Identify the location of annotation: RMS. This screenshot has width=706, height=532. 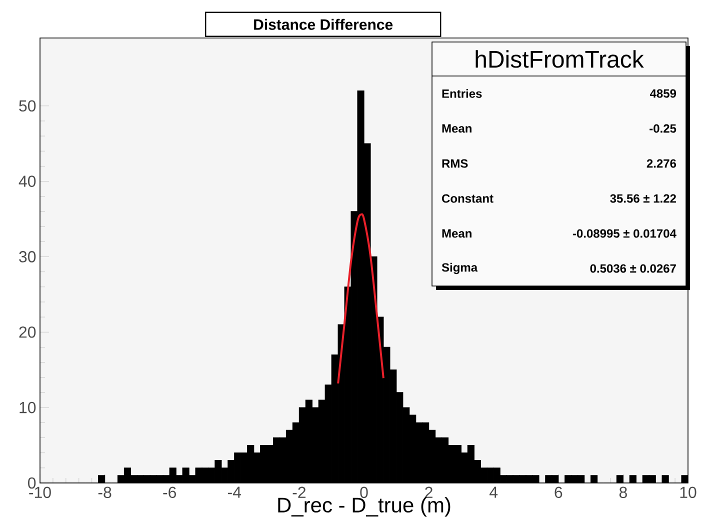
(455, 163).